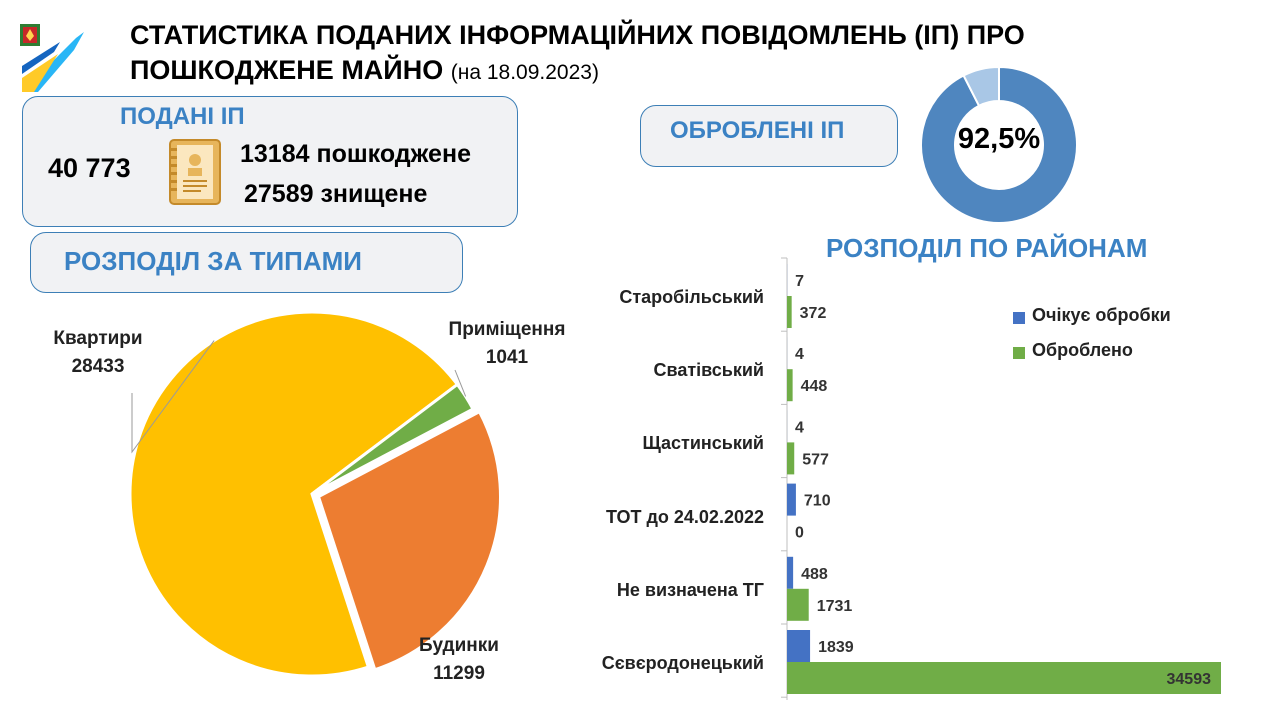 The image size is (1280, 720). What do you see at coordinates (981, 86) in the screenshot?
I see `donut-segment-remaining` at bounding box center [981, 86].